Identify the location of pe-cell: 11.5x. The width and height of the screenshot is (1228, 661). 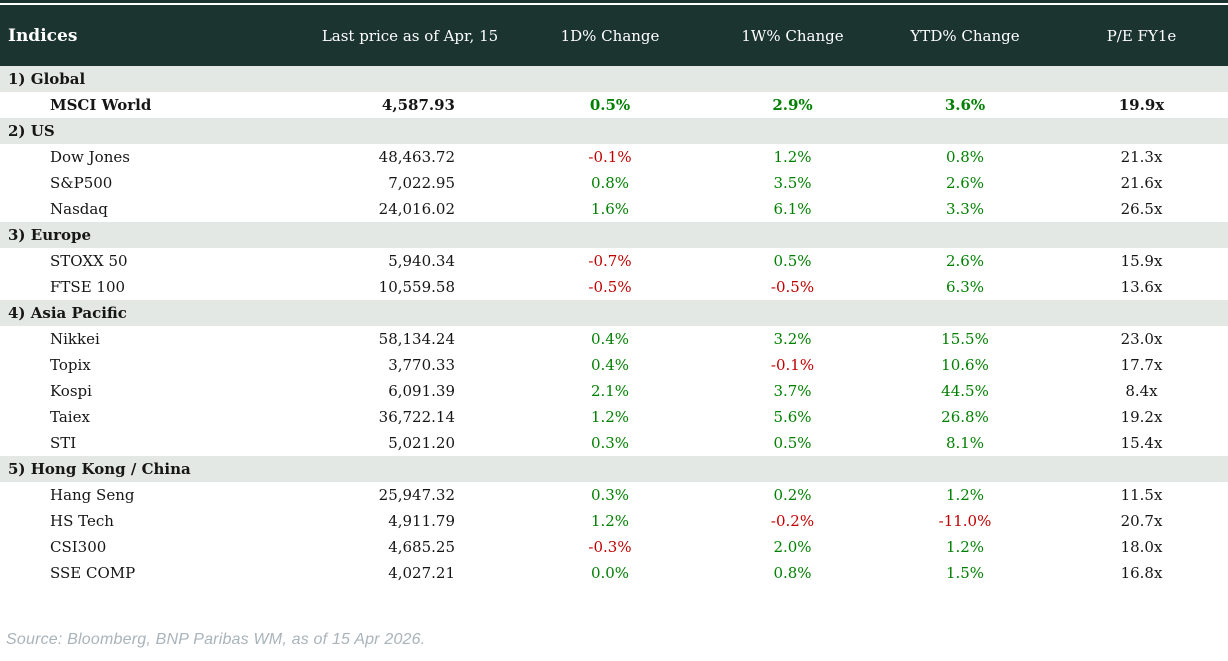
(1141, 495).